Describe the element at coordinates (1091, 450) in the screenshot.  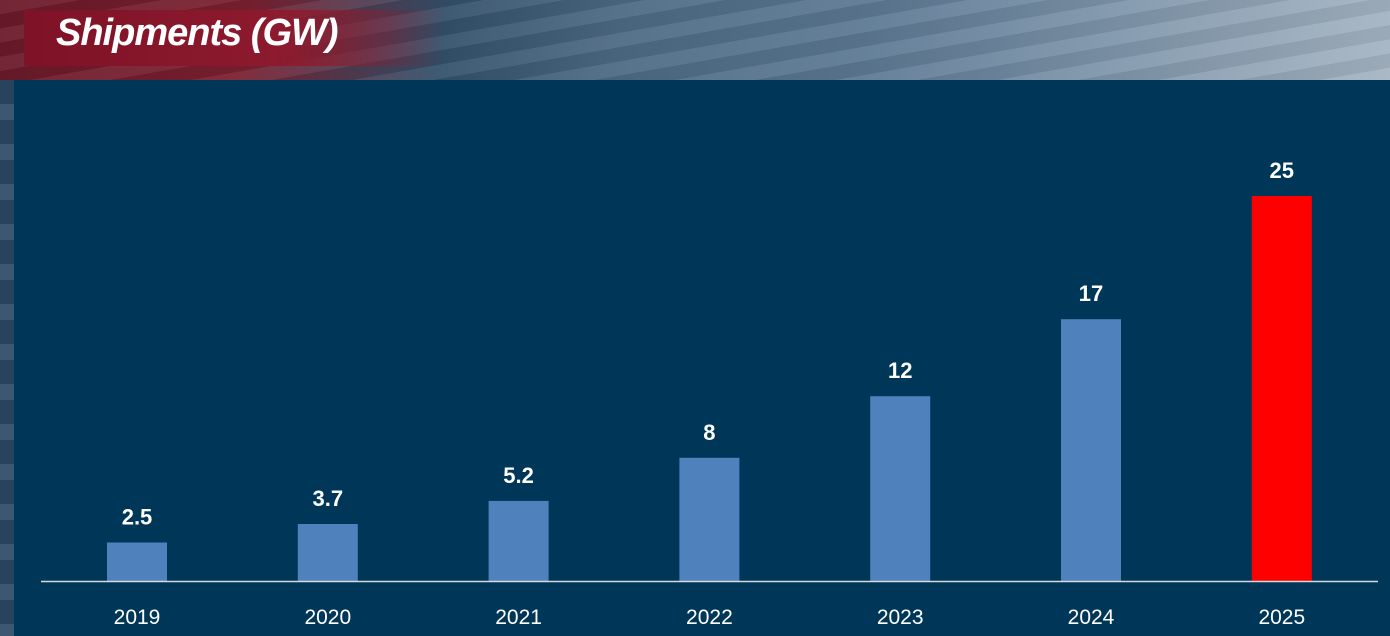
I see `bar-2024` at that location.